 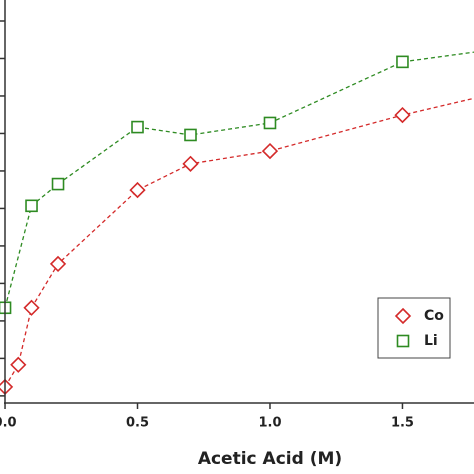 What do you see at coordinates (434, 316) in the screenshot?
I see `legend-label: Co` at bounding box center [434, 316].